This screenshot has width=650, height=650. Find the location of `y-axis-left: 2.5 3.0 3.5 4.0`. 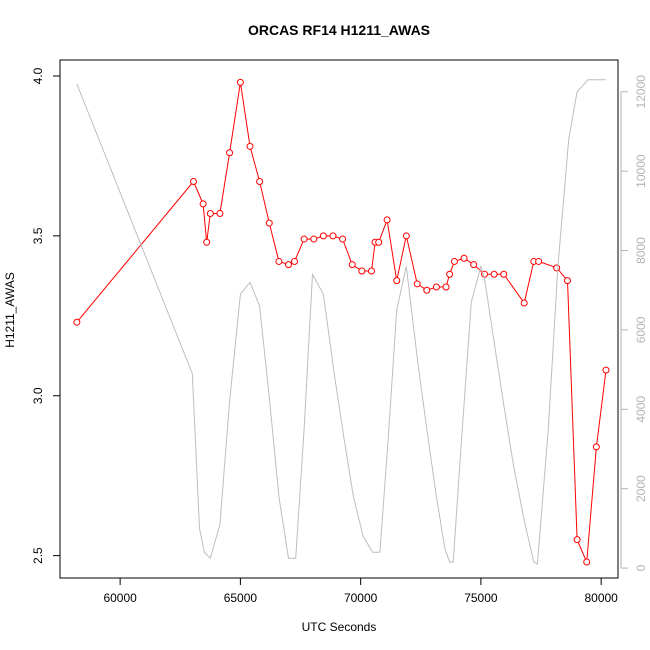

y-axis-left: 2.5 3.0 3.5 4.0 is located at coordinates (45, 315).